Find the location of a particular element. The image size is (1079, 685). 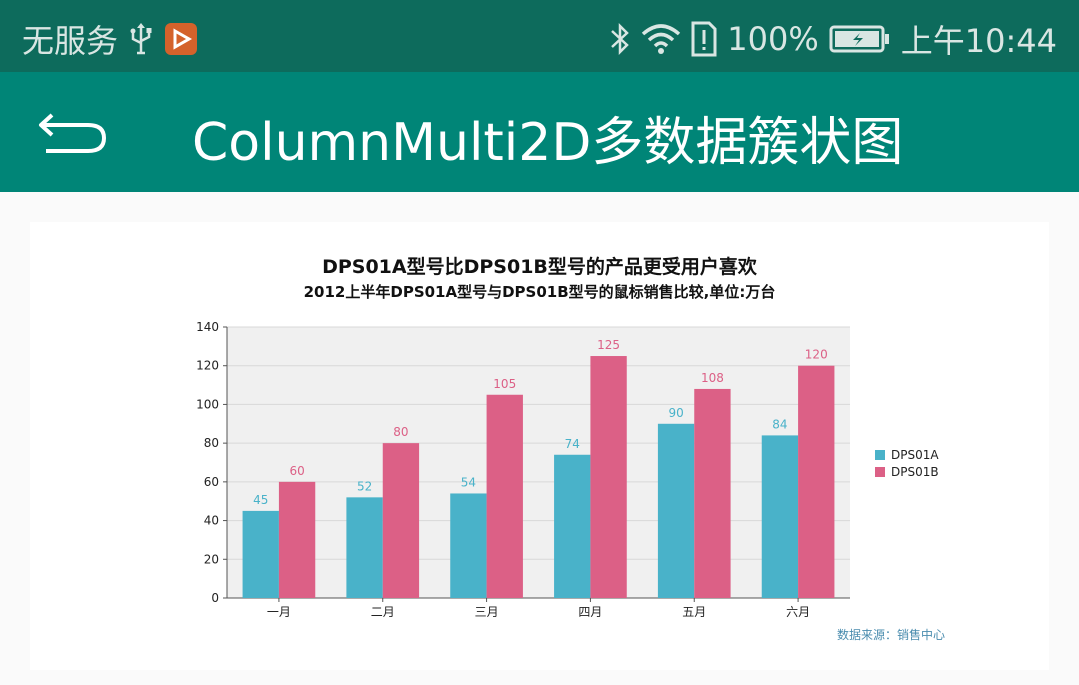

back-button is located at coordinates (74, 133).